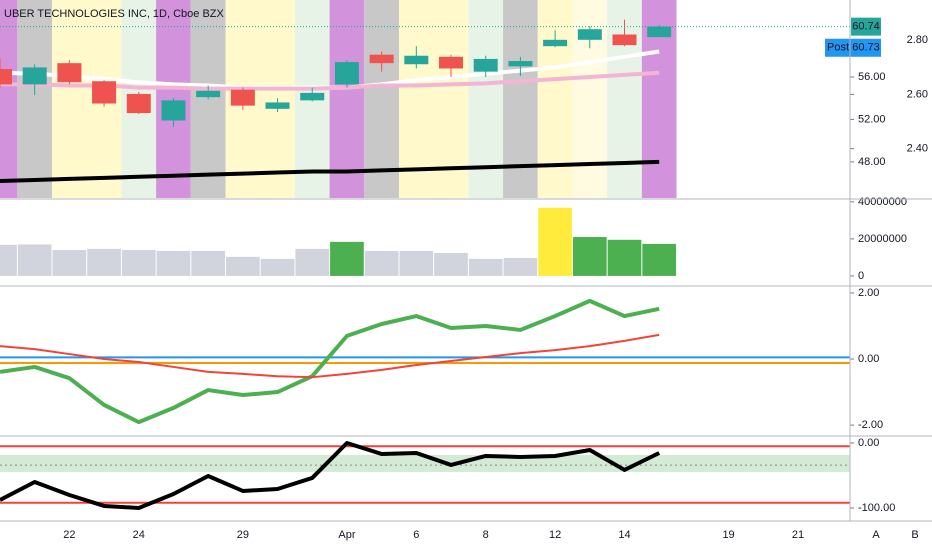  What do you see at coordinates (876, 508) in the screenshot?
I see `y-tick-label: -100.00` at bounding box center [876, 508].